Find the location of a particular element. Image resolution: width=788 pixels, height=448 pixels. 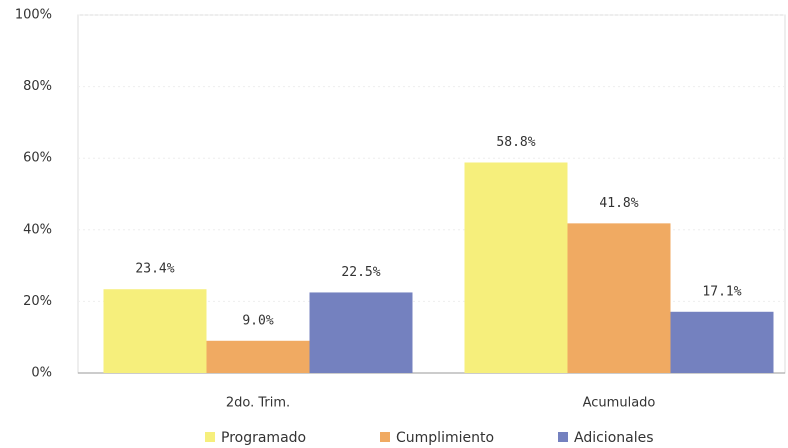

value-label: 22.5% is located at coordinates (360, 272).